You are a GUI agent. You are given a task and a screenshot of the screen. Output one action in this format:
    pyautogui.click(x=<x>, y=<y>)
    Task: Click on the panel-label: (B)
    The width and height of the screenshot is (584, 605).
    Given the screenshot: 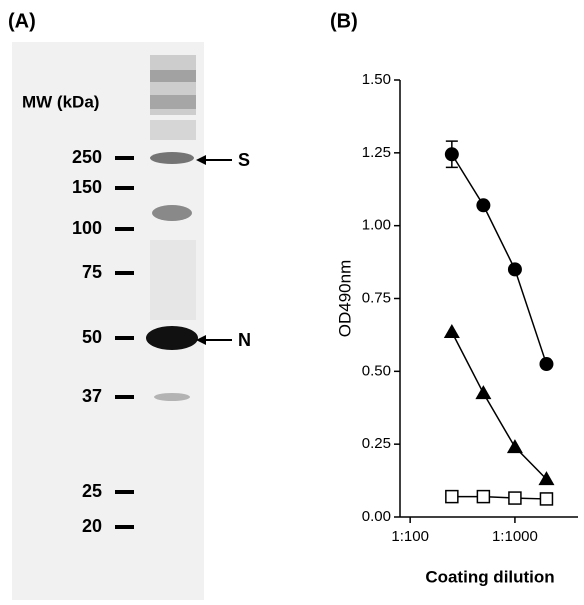 What is the action you would take?
    pyautogui.click(x=344, y=21)
    